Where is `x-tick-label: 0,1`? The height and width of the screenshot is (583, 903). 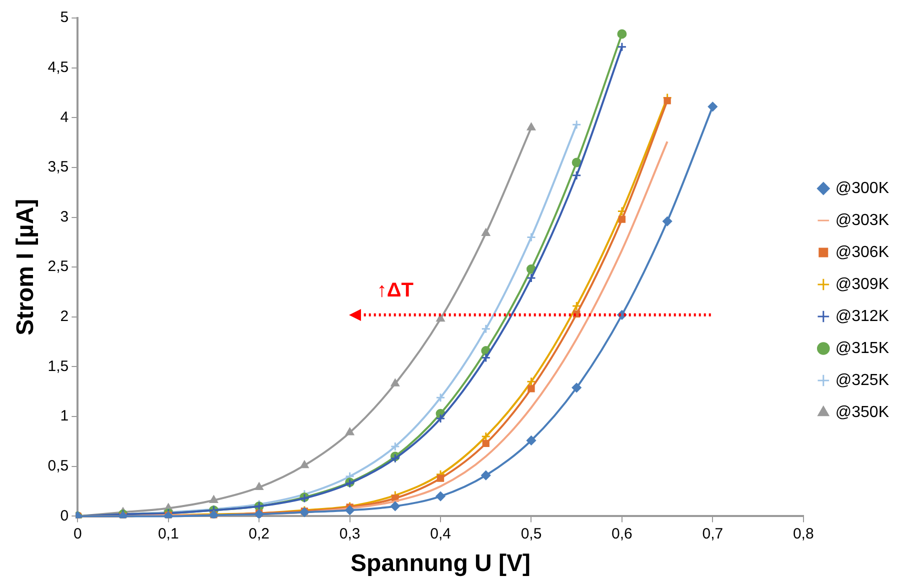
x-tick-label: 0,1 is located at coordinates (168, 533).